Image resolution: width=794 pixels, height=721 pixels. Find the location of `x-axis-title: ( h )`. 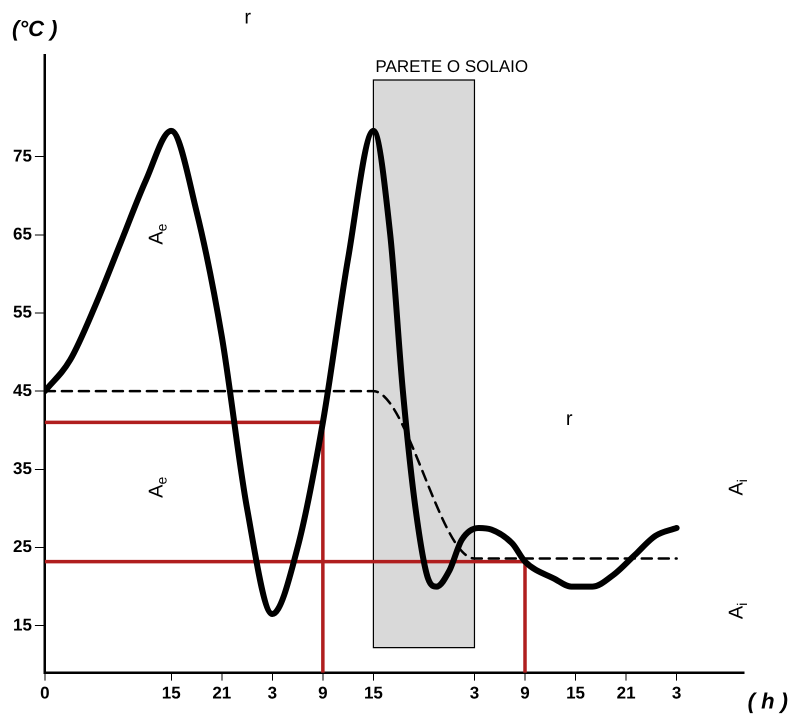

x-axis-title: ( h ) is located at coordinates (768, 701).